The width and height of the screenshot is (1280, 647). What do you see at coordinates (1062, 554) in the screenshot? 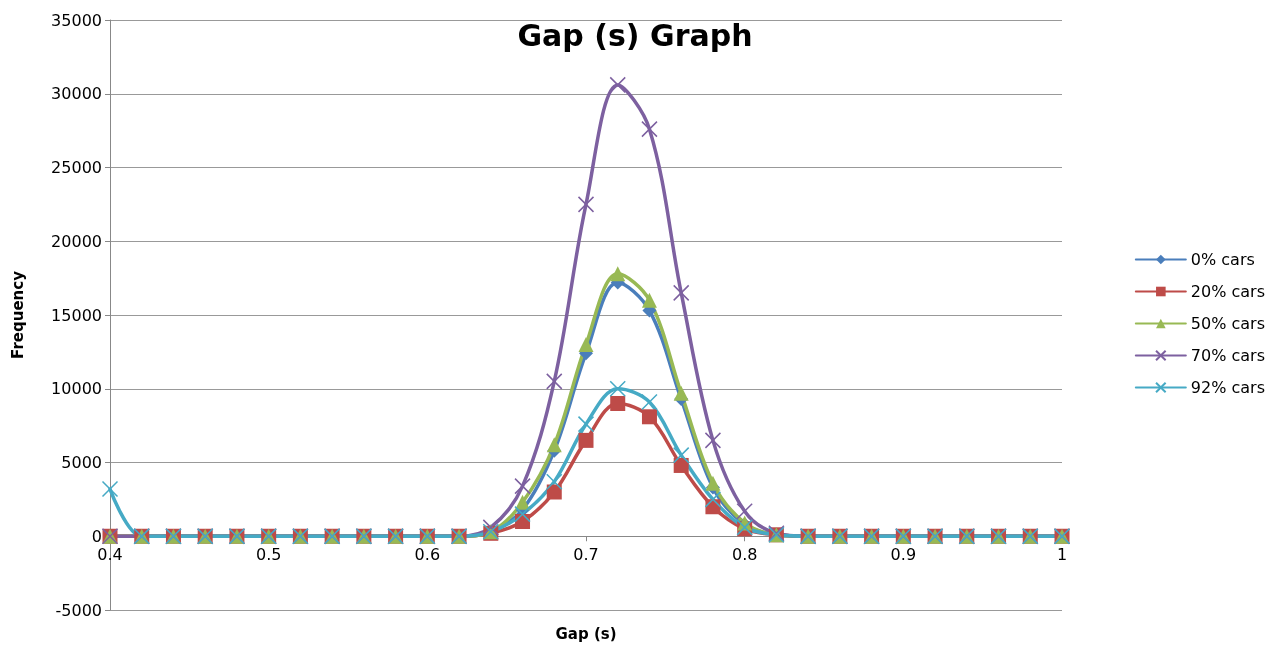
I see `x-tick-label: 1` at bounding box center [1062, 554].